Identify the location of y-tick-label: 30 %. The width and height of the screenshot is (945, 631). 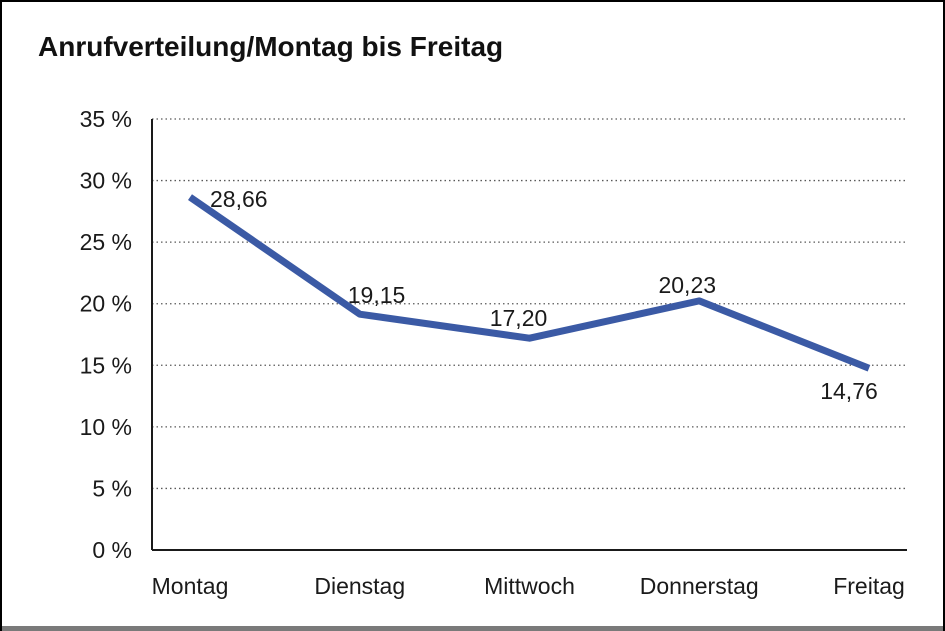
(106, 181).